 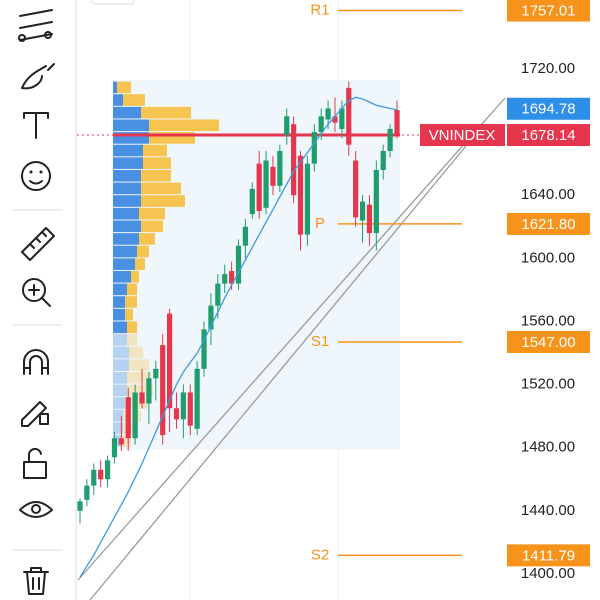 I want to click on price-badge-label: 1411.79, so click(x=548, y=555).